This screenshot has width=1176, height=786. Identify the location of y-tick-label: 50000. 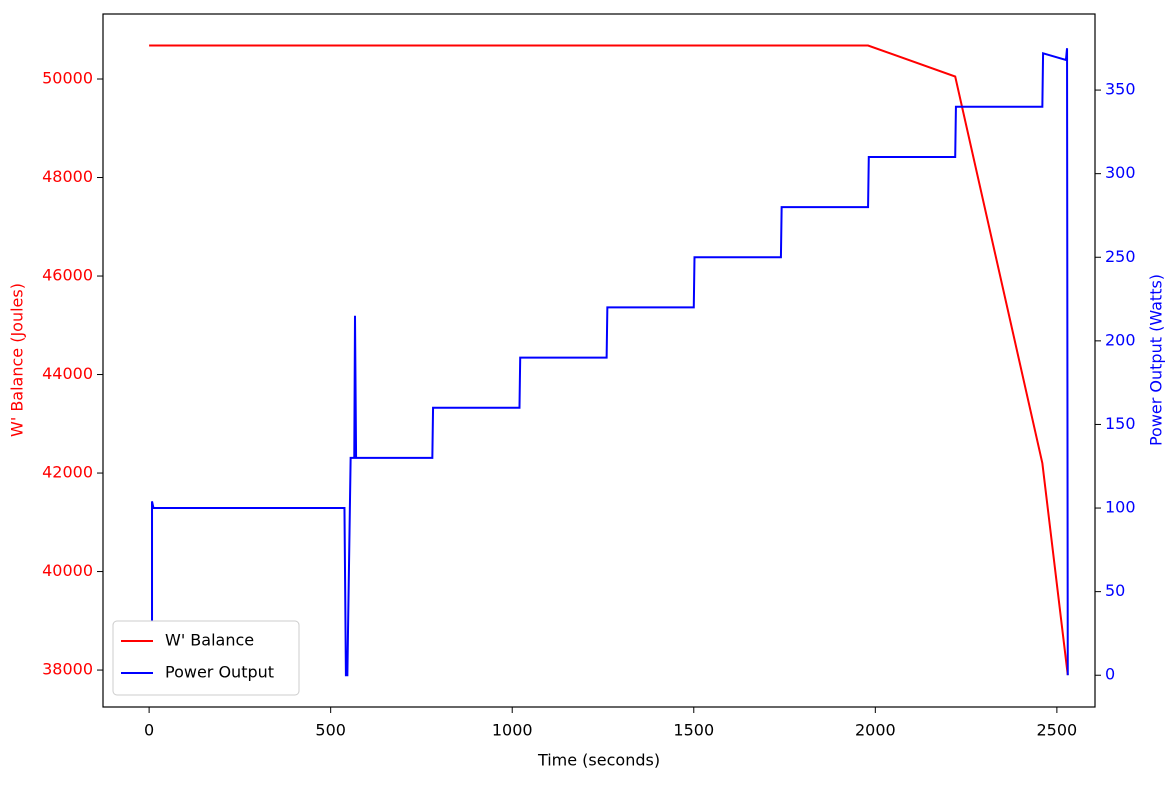
(67, 78).